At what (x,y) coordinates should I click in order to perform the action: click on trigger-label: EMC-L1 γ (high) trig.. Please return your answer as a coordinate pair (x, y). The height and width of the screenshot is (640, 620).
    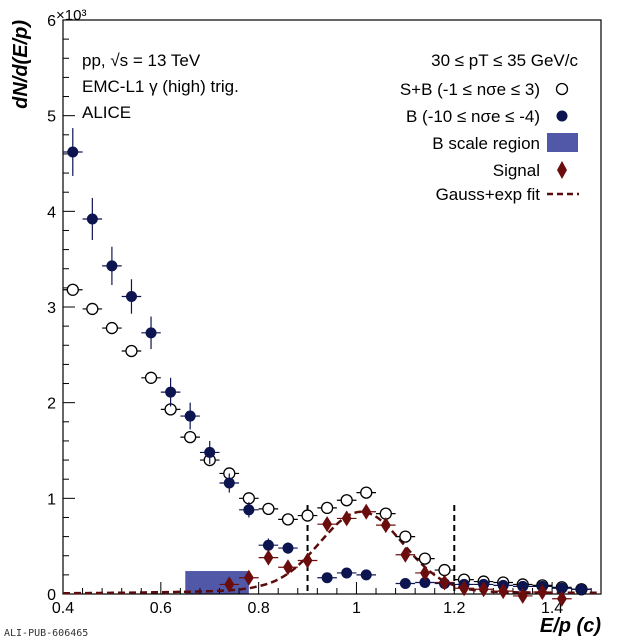
    Looking at the image, I should click on (160, 86).